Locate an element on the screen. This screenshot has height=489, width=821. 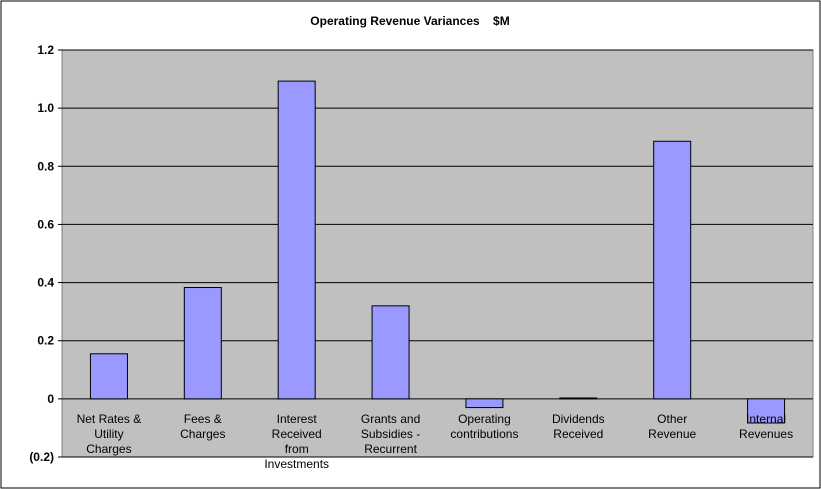
y-tick-label: 0.8 is located at coordinates (45, 166).